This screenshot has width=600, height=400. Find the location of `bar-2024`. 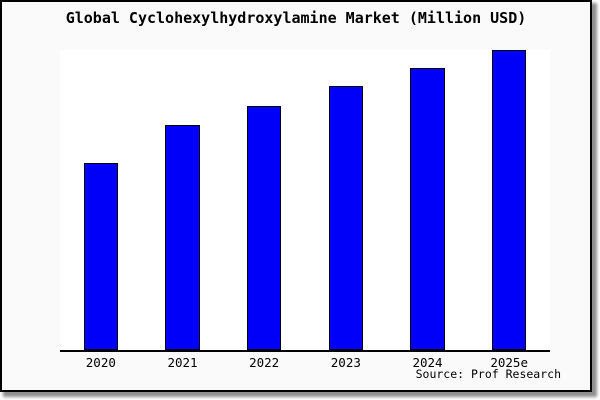

bar-2024 is located at coordinates (427, 209).